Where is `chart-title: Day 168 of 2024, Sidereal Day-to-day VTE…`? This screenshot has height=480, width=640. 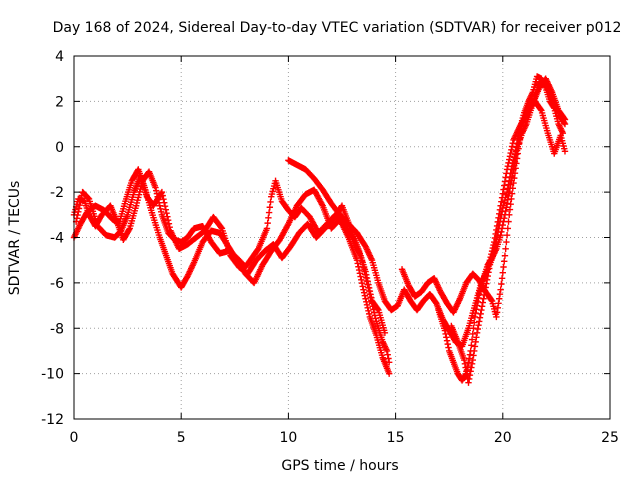 chart-title: Day 168 of 2024, Sidereal Day-to-day VTE… is located at coordinates (337, 28).